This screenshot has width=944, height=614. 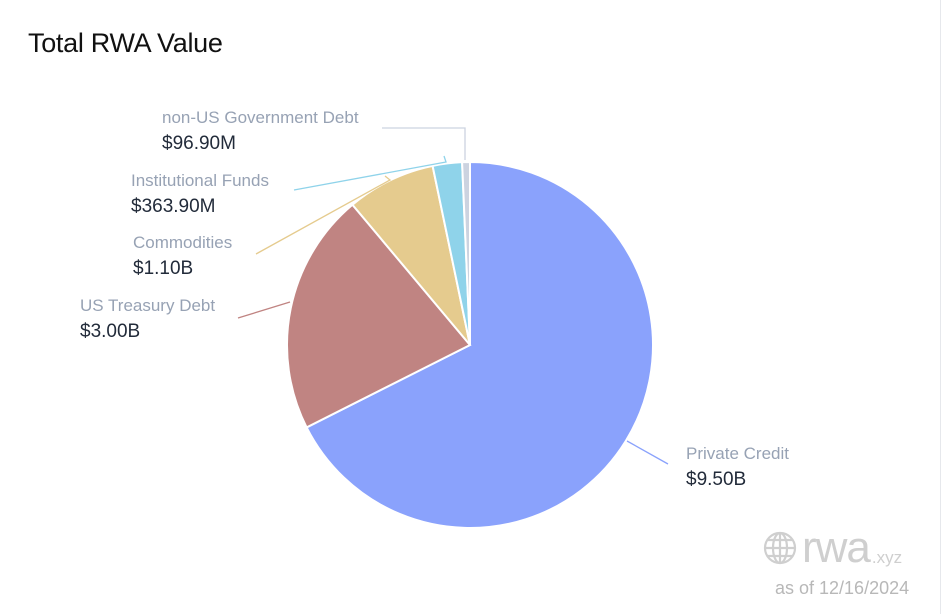 What do you see at coordinates (200, 180) in the screenshot?
I see `slice-name: Institutional Funds` at bounding box center [200, 180].